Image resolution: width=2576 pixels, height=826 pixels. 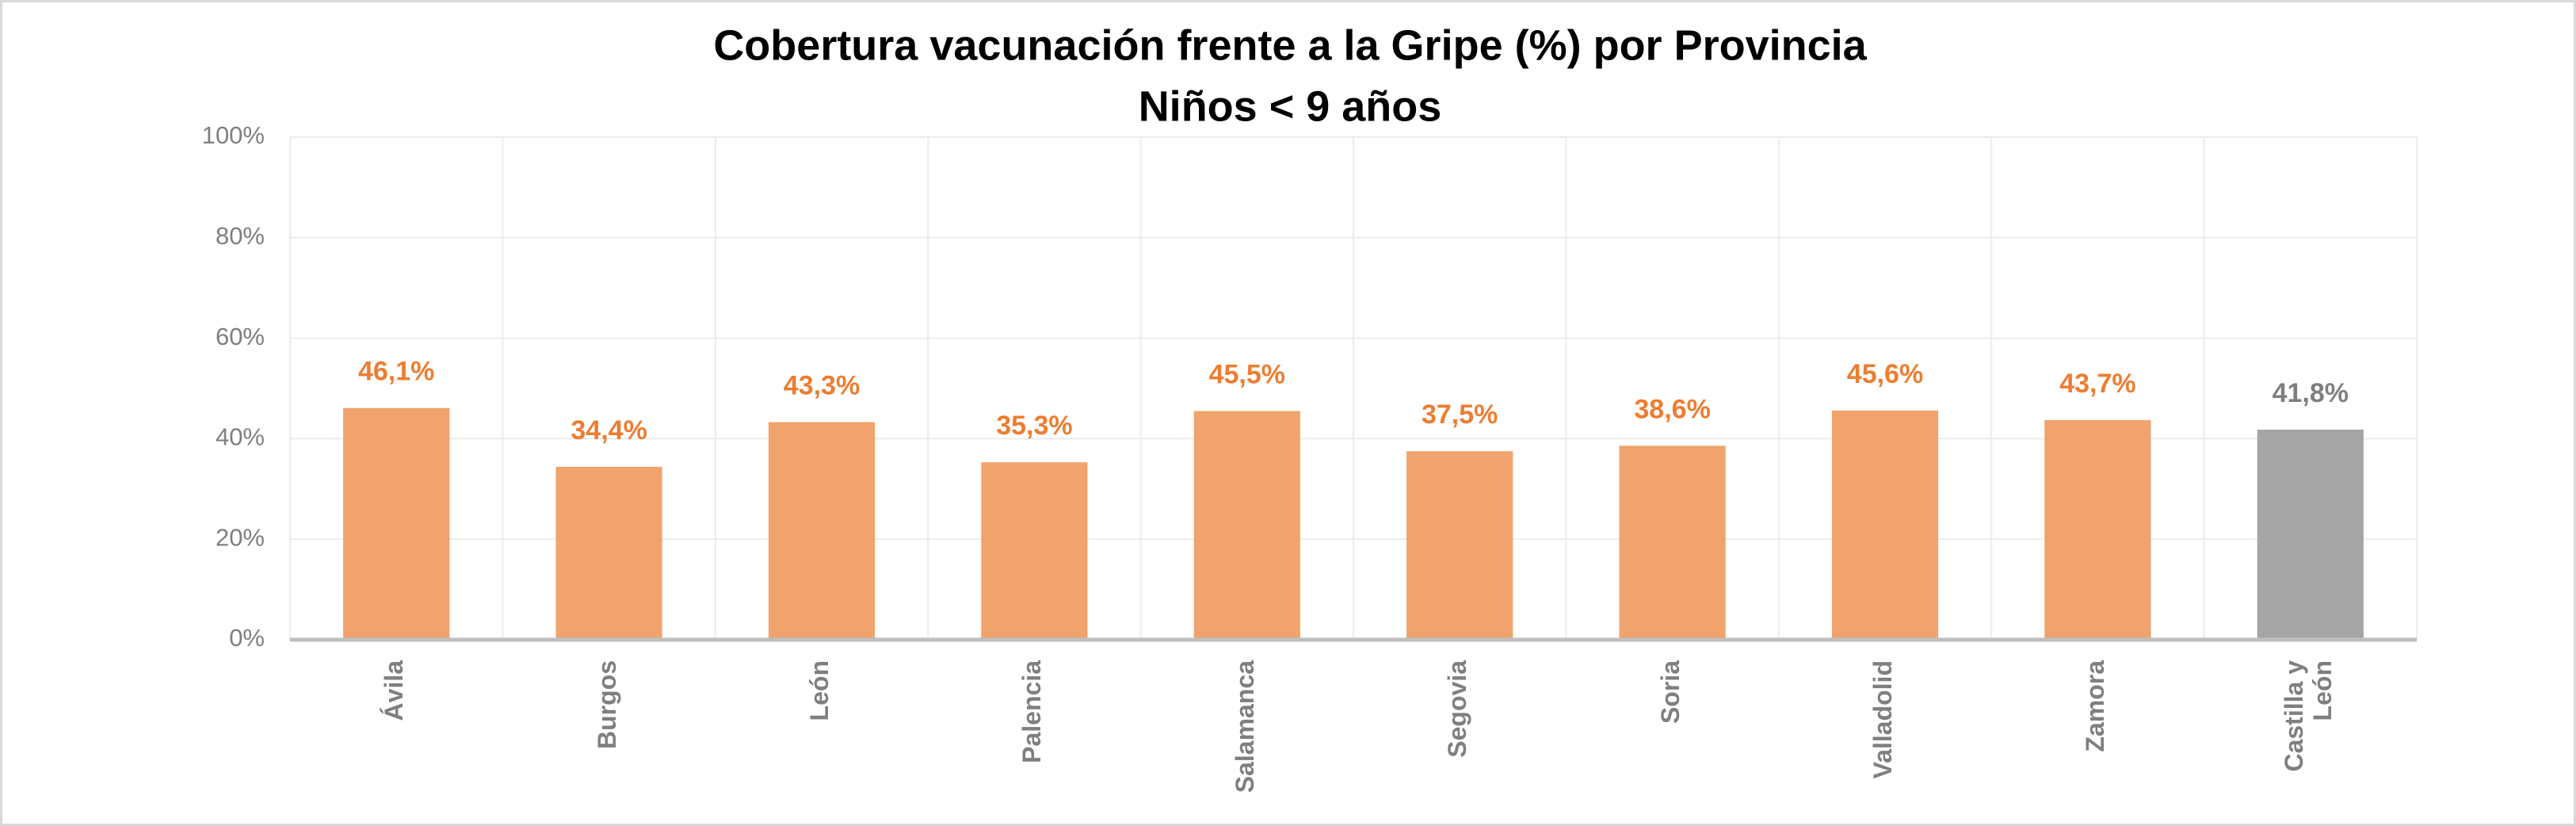 I want to click on data-label: 38,6%, so click(x=1672, y=409).